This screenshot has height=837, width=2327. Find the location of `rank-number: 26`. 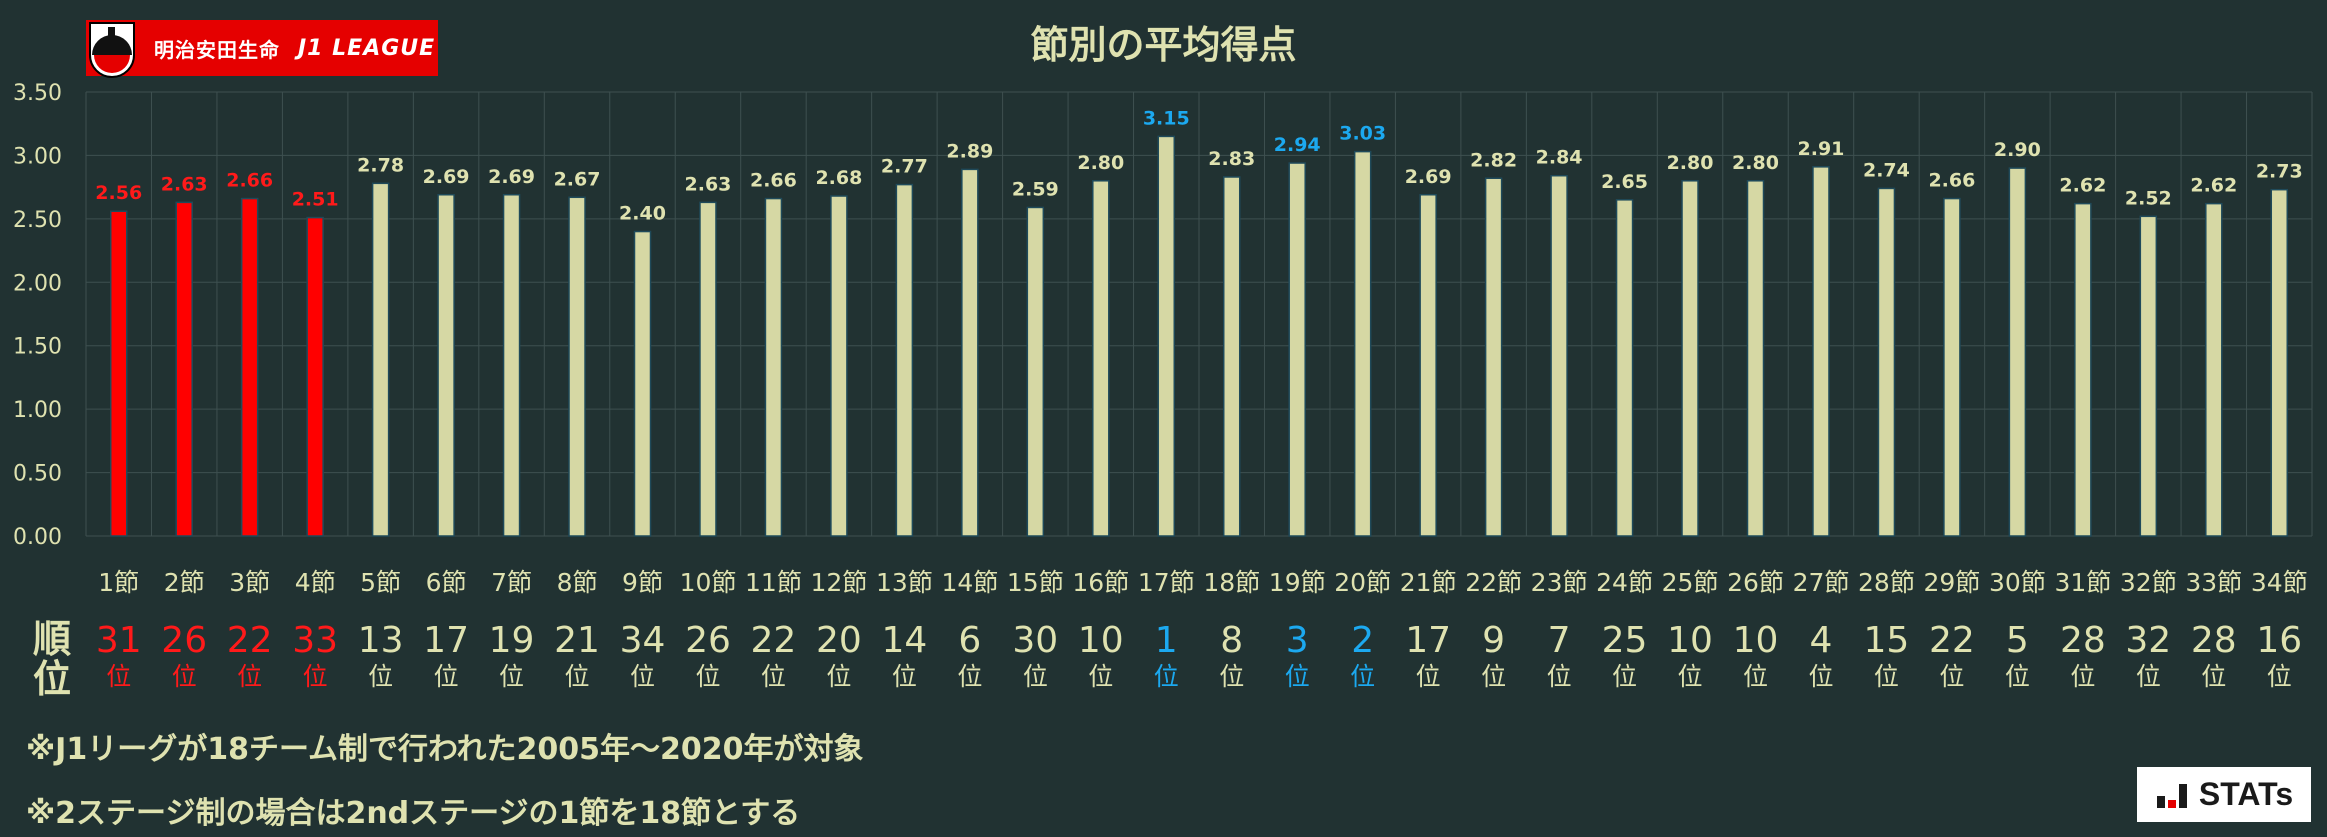

rank-number: 26 is located at coordinates (708, 640).